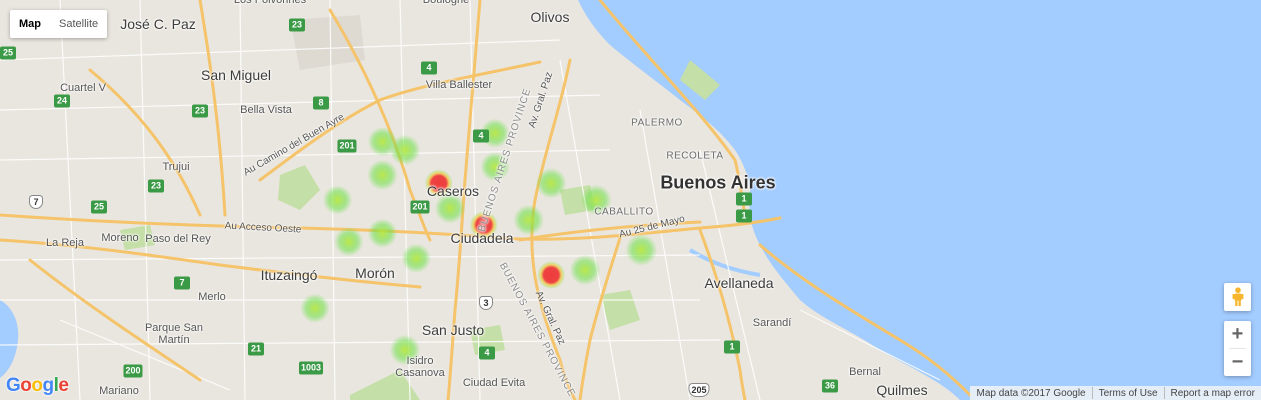 The width and height of the screenshot is (1261, 400). What do you see at coordinates (699, 390) in the screenshot?
I see `route-shield: 205` at bounding box center [699, 390].